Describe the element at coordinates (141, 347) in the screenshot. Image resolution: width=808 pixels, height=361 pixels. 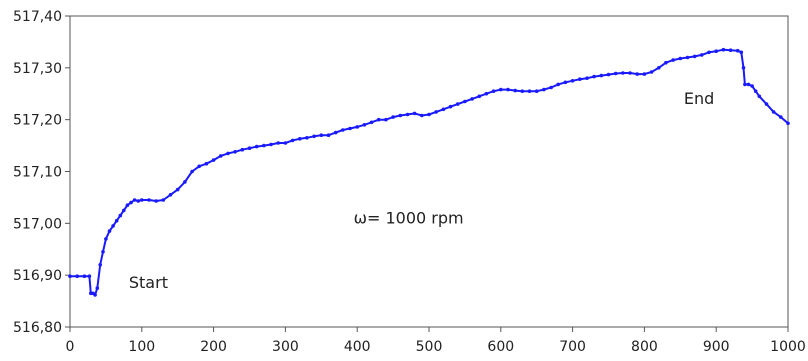
I see `x-tick-label: 100` at that location.